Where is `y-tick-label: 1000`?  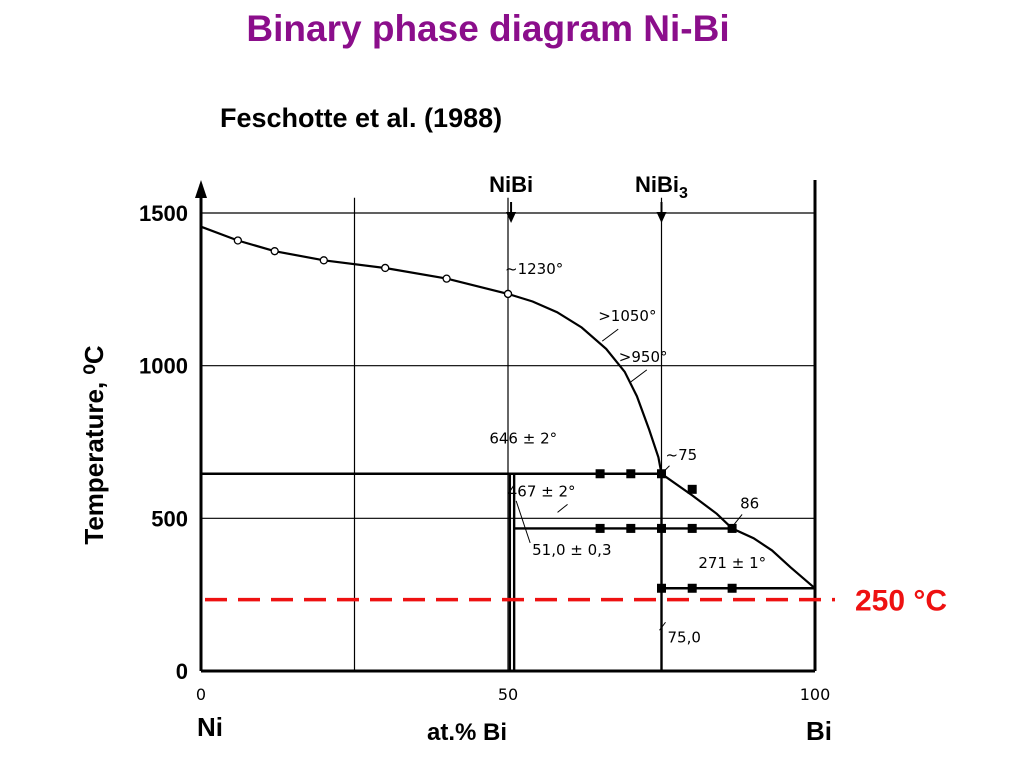
y-tick-label: 1000 is located at coordinates (163, 366).